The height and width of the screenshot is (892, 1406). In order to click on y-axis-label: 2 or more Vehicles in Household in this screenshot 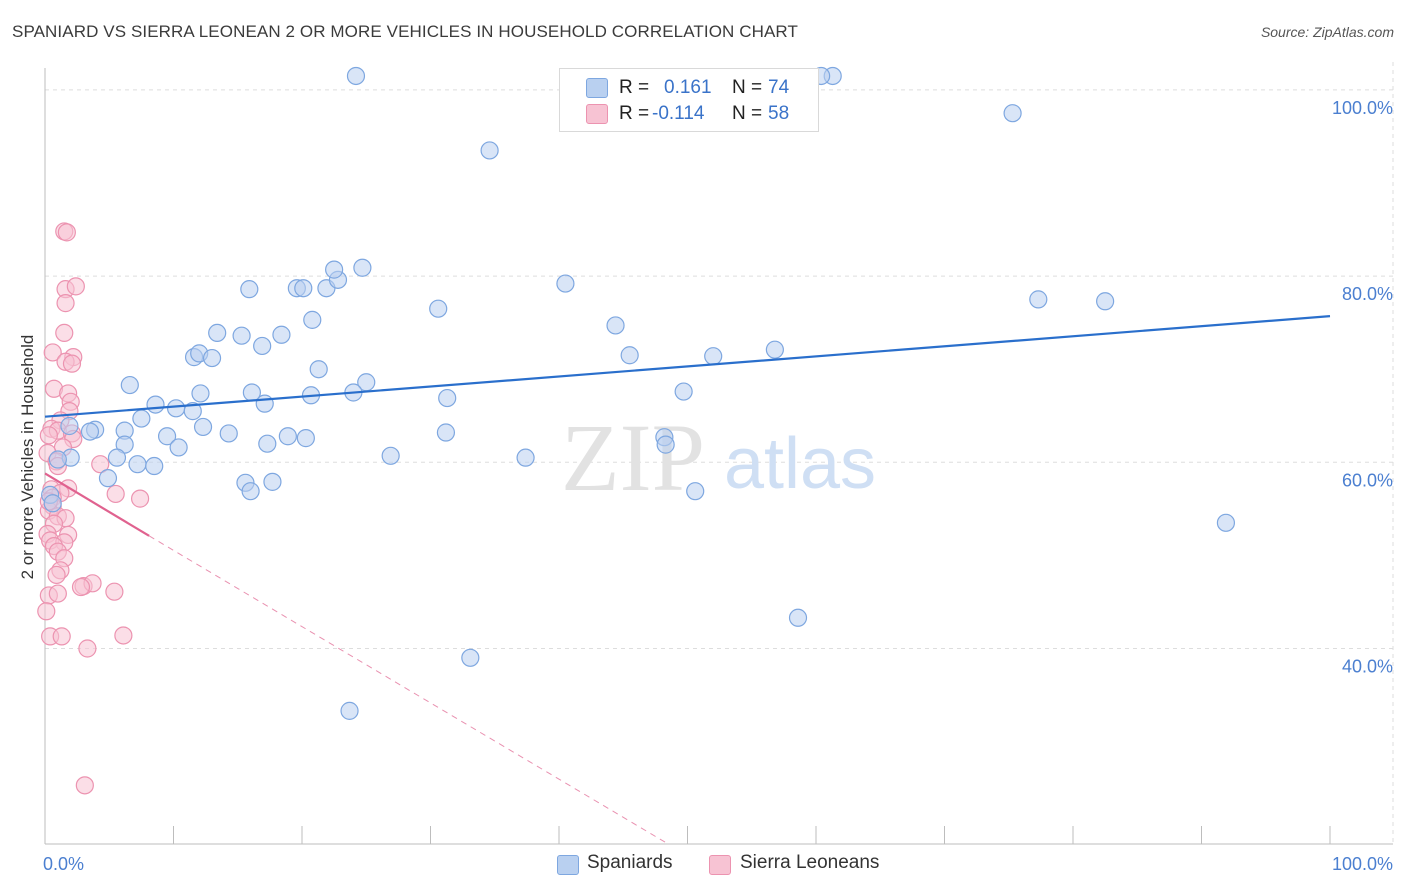, I will do `click(27, 457)`.